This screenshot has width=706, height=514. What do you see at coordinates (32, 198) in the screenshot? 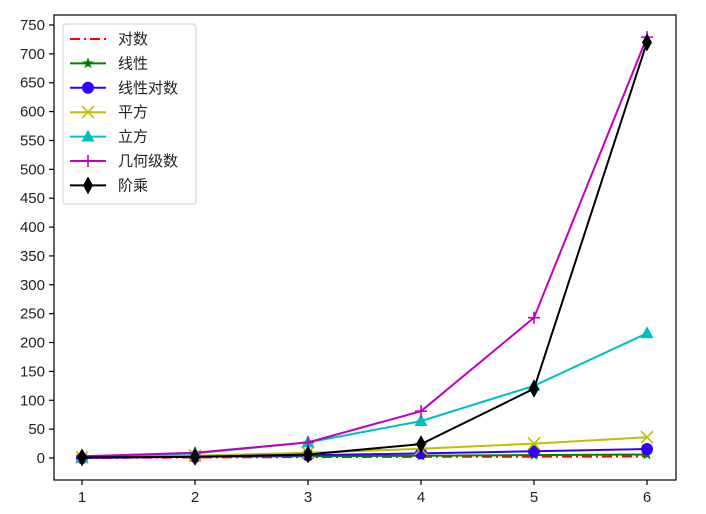
I see `y-tick-label: 450` at bounding box center [32, 198].